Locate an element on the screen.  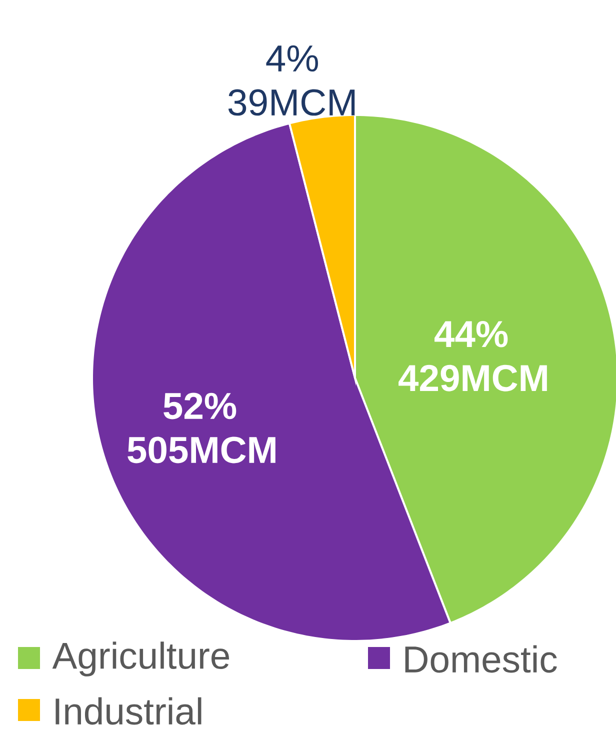
legend-label: Industrial is located at coordinates (129, 711).